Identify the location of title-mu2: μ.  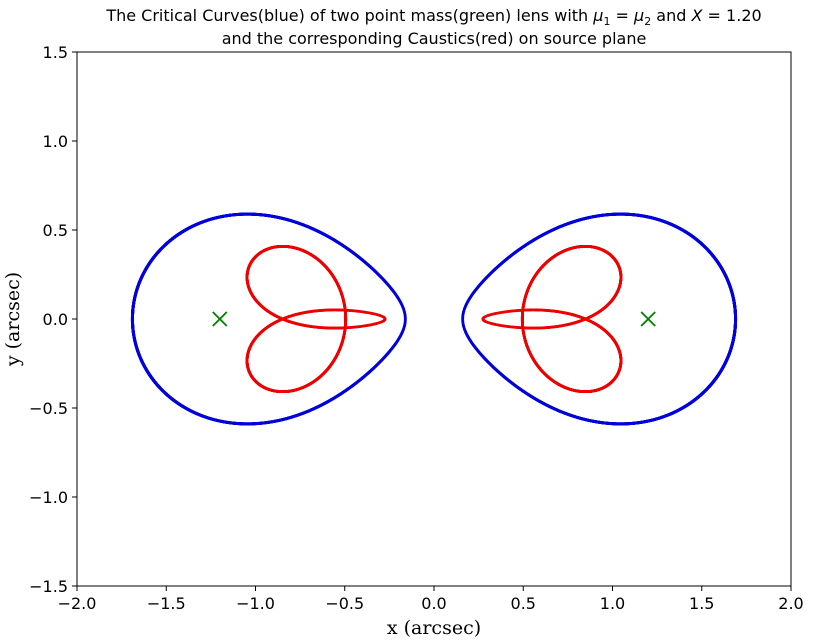
(638, 15).